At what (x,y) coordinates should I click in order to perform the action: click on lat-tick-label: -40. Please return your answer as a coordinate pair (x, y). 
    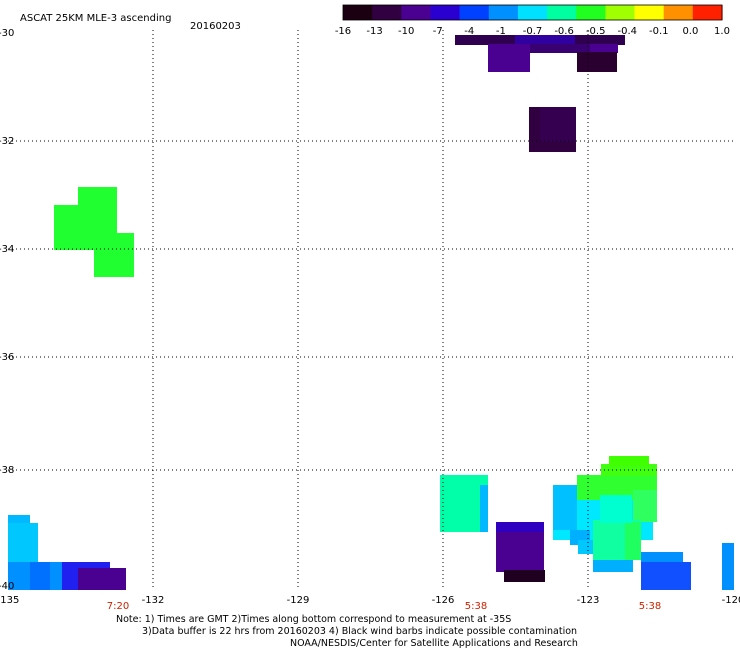
    Looking at the image, I should click on (7, 586).